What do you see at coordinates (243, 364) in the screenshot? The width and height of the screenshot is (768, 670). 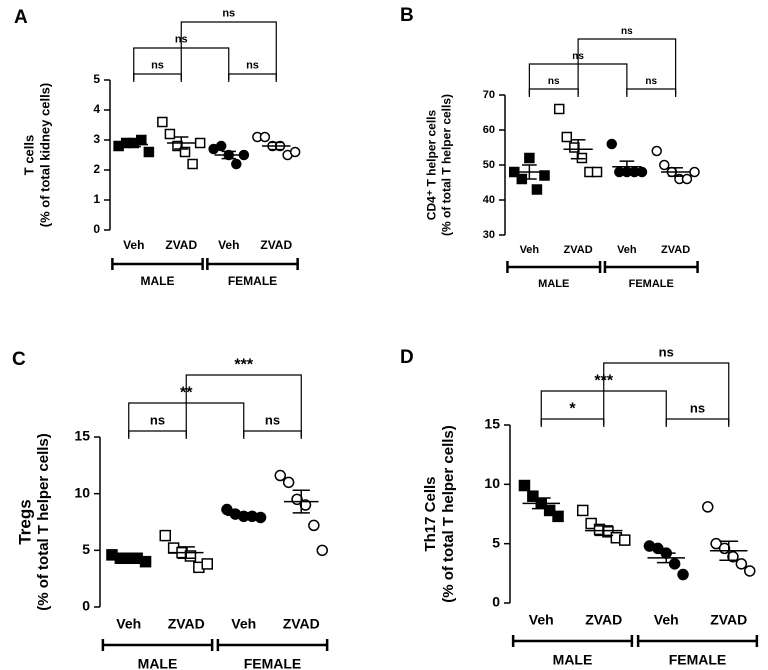 I see `significance-label: ***` at bounding box center [243, 364].